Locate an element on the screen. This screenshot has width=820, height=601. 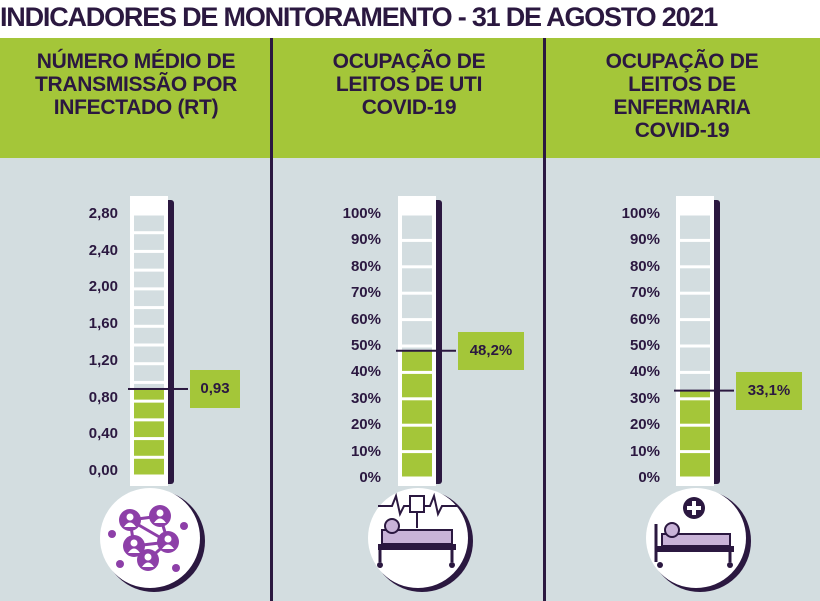
value-callout: 48,2% is located at coordinates (491, 350).